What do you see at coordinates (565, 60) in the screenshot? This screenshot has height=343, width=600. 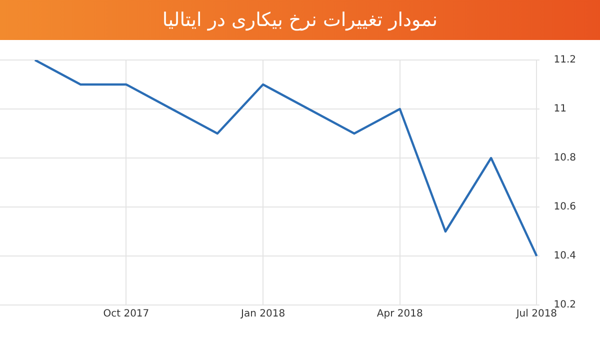 I see `y-tick-label: 11.2` at bounding box center [565, 60].